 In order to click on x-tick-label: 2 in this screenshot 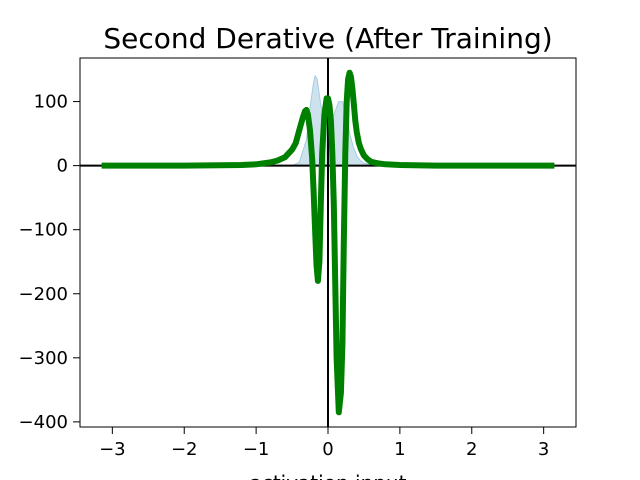, I will do `click(471, 449)`.